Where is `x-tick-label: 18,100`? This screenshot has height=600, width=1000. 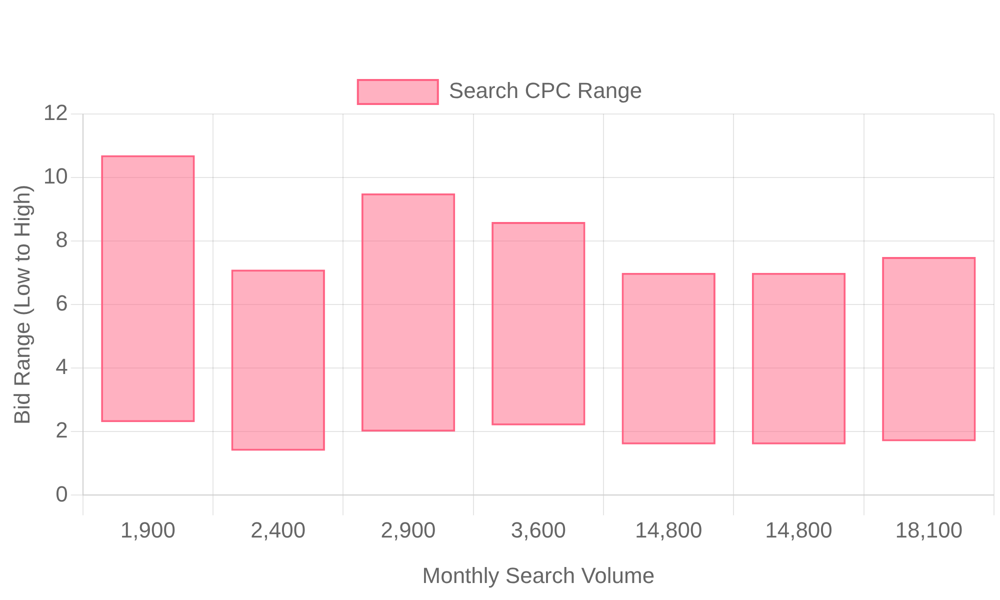 x-tick-label: 18,100 is located at coordinates (929, 529).